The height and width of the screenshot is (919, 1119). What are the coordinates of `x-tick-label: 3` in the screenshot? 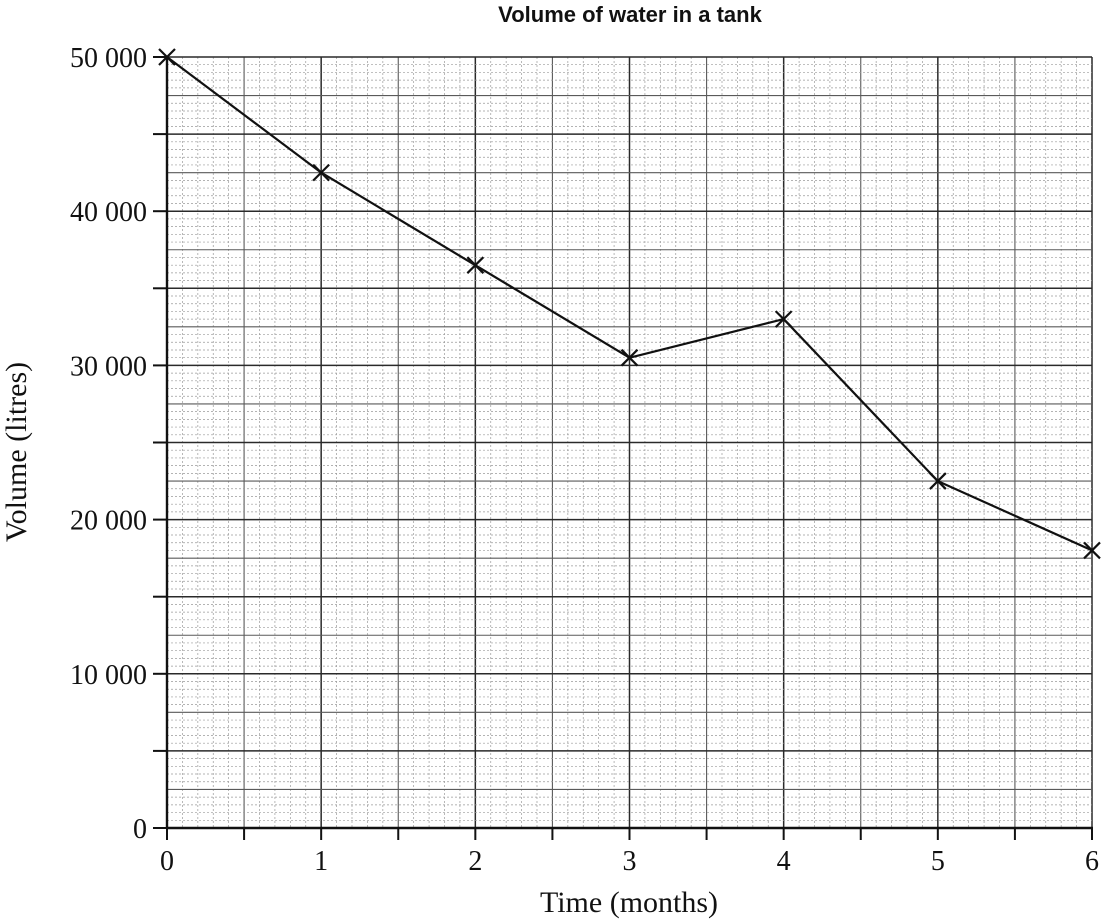 It's located at (630, 861).